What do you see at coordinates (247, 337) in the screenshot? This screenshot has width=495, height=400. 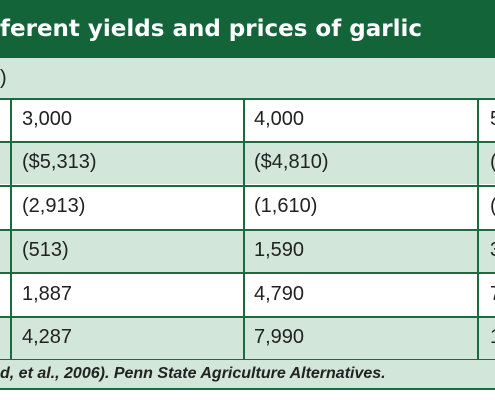 I see `table-row: 4,287 7,990 1` at bounding box center [247, 337].